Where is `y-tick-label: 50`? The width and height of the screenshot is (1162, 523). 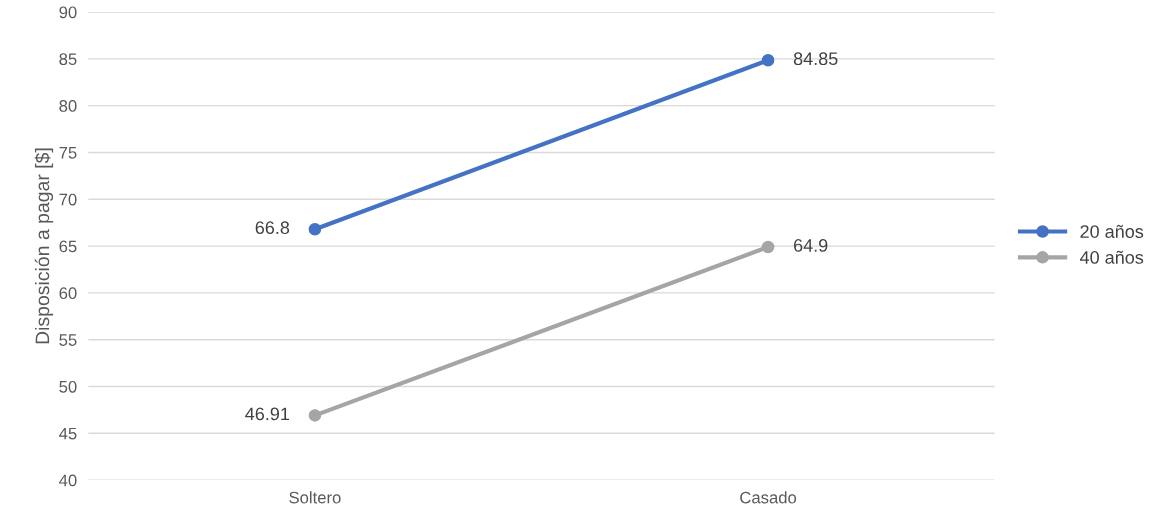
y-tick-label: 50 is located at coordinates (68, 386).